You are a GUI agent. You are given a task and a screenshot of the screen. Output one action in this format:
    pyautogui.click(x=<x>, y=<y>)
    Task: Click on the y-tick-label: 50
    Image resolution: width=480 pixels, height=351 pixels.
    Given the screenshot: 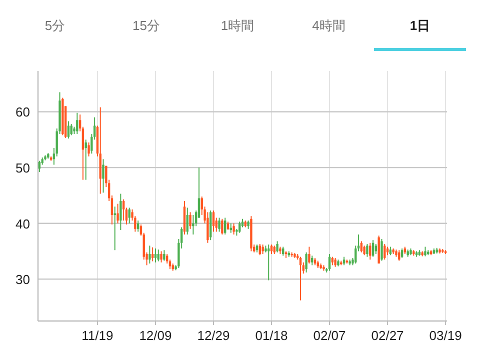 What is the action you would take?
    pyautogui.click(x=23, y=168)
    